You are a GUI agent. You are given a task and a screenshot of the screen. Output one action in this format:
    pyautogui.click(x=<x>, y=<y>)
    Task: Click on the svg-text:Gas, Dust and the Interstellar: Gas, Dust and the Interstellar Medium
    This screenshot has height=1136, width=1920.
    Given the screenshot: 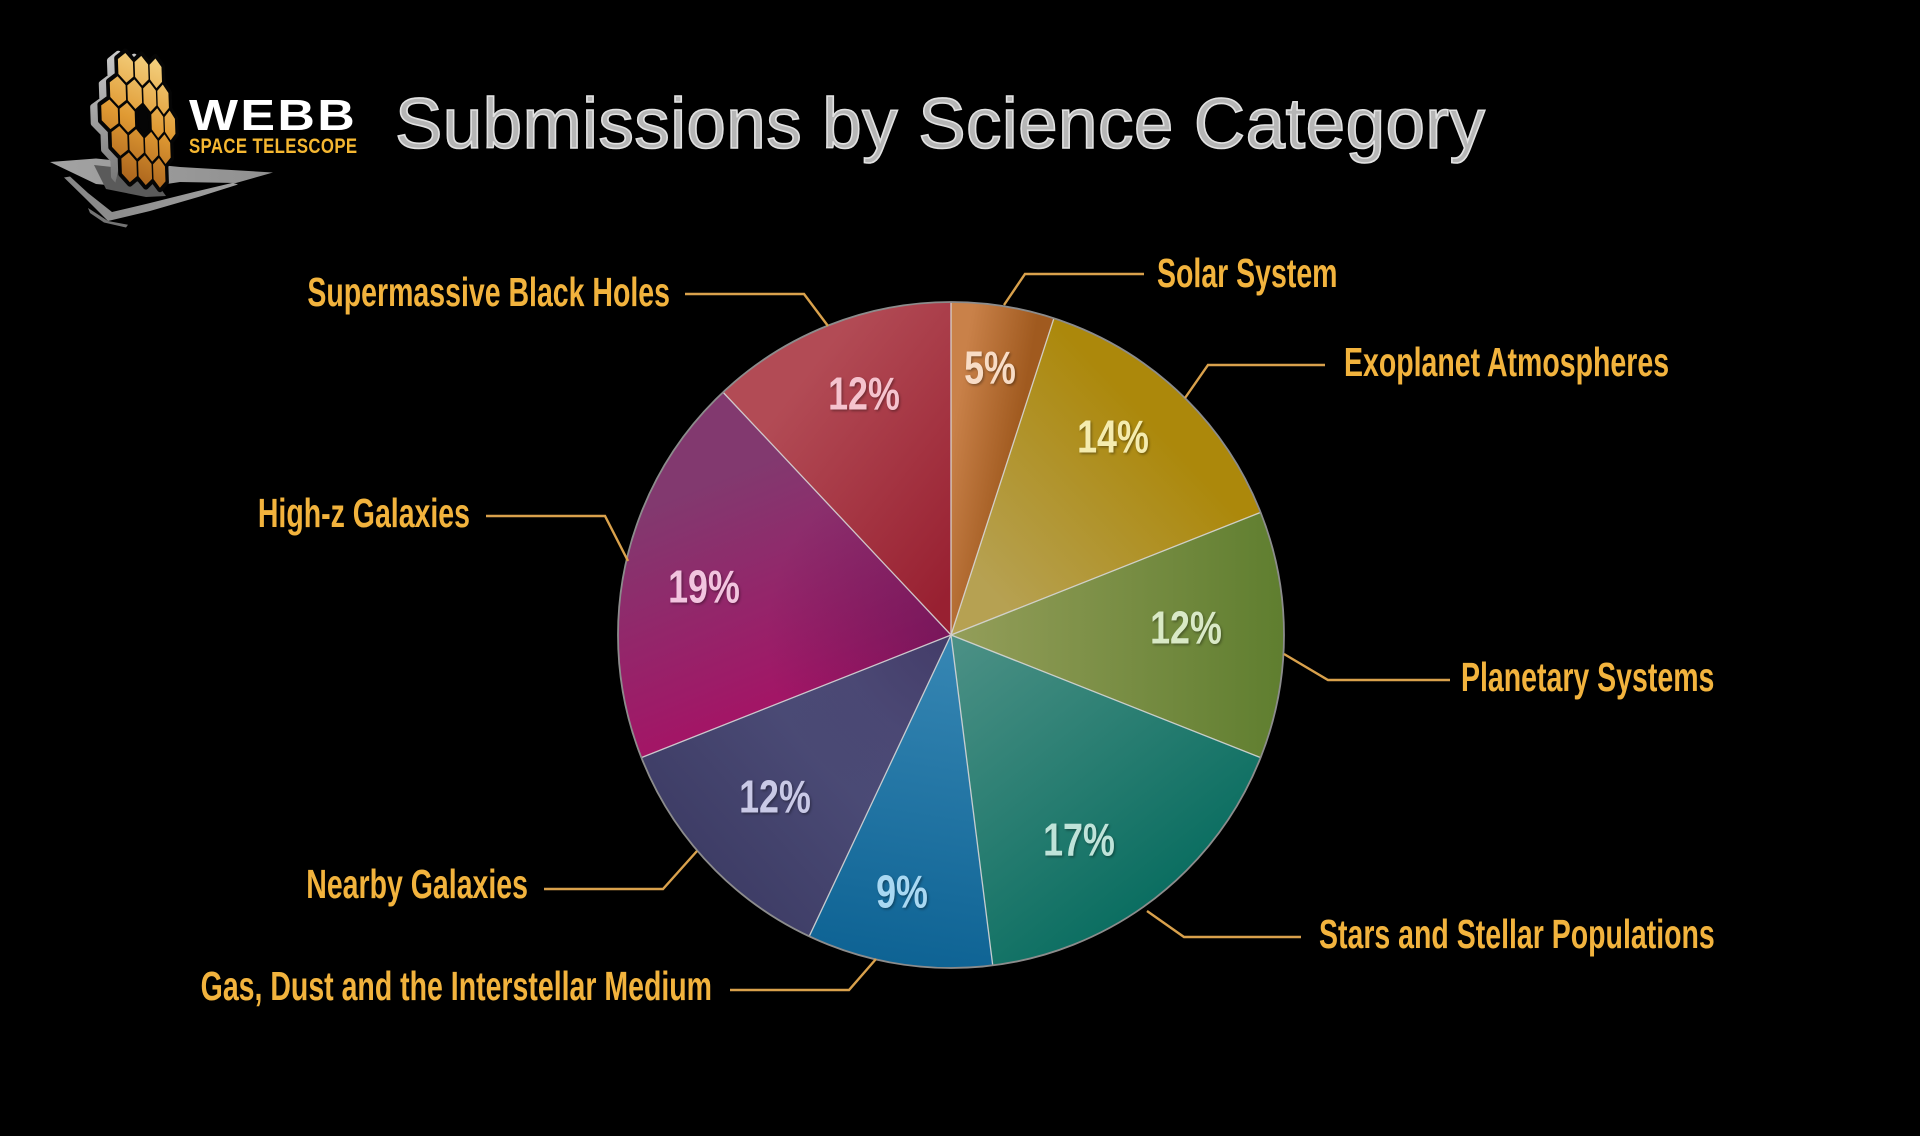 What is the action you would take?
    pyautogui.click(x=456, y=986)
    